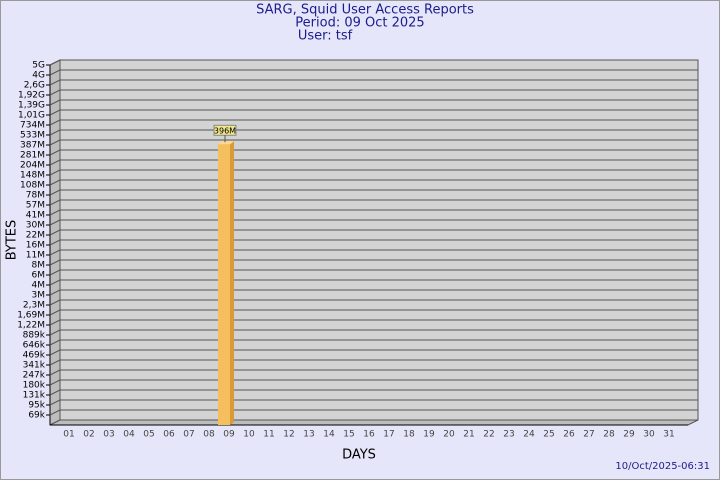 Image resolution: width=720 pixels, height=480 pixels. Describe the element at coordinates (32, 146) in the screenshot. I see `y-tick-label: 387M` at that location.